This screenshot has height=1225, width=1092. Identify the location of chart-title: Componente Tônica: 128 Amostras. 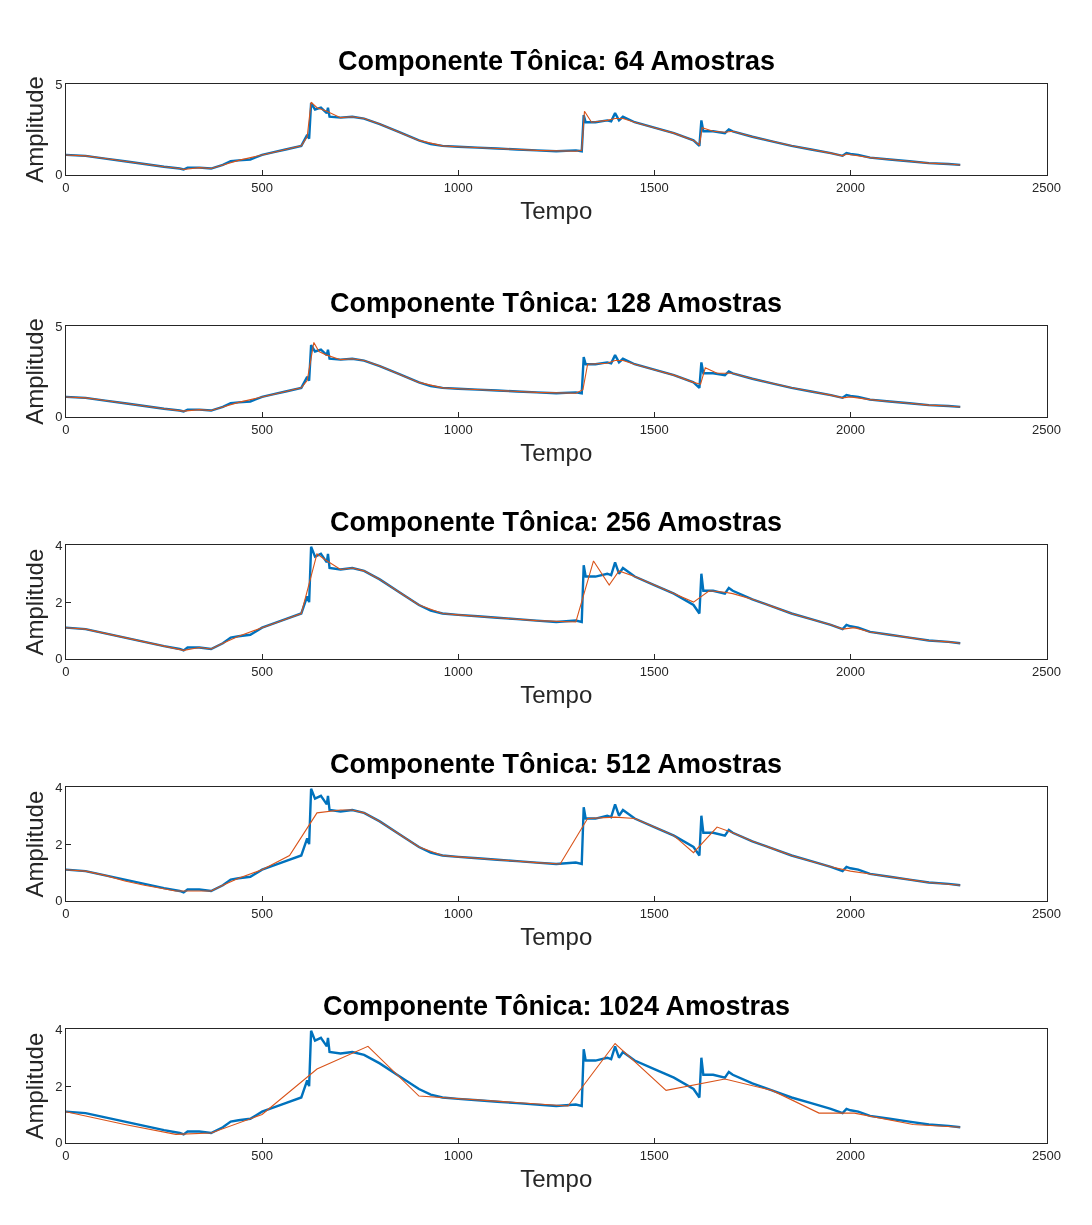
(556, 303).